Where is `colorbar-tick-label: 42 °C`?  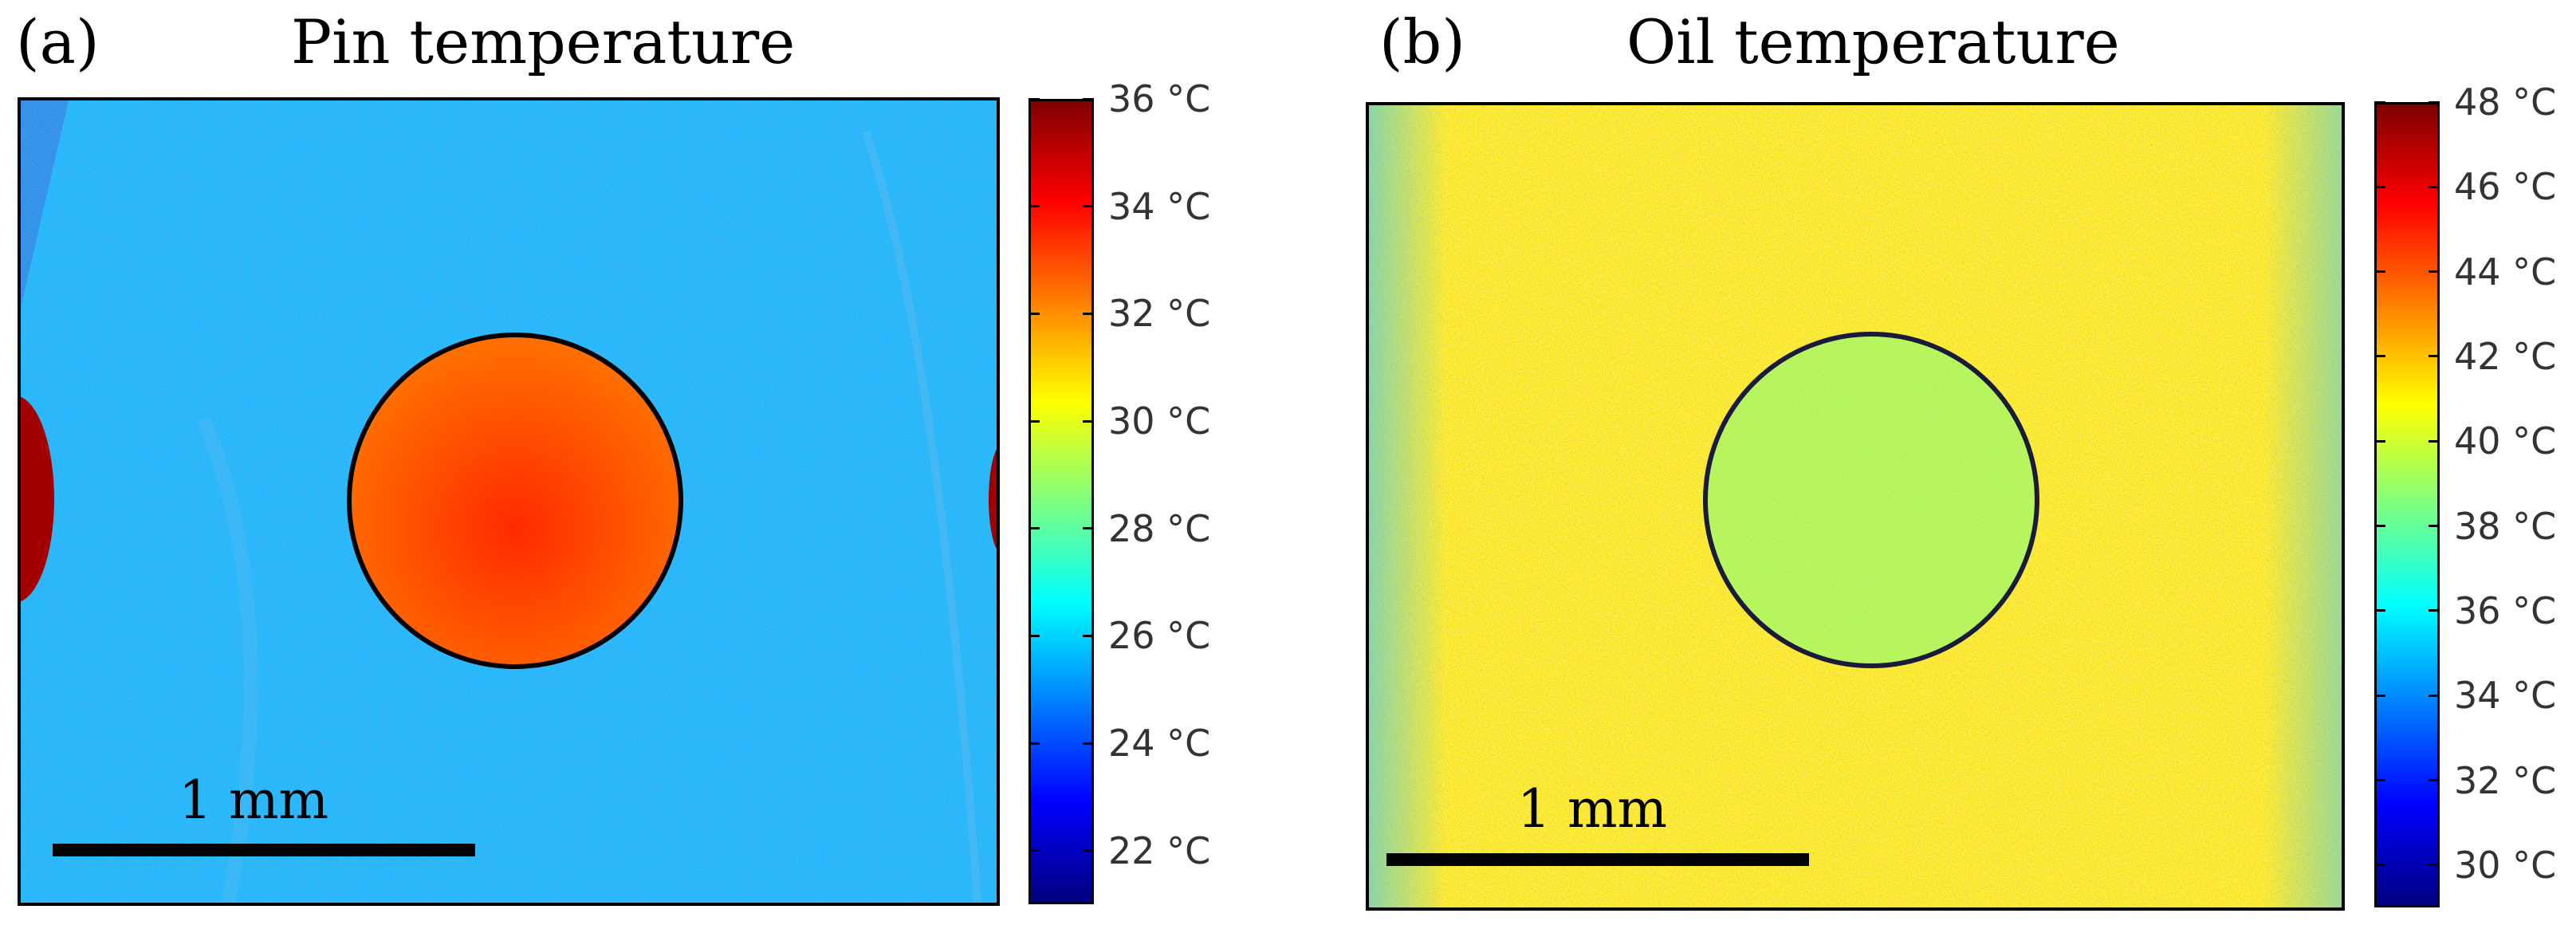
colorbar-tick-label: 42 °C is located at coordinates (2505, 356).